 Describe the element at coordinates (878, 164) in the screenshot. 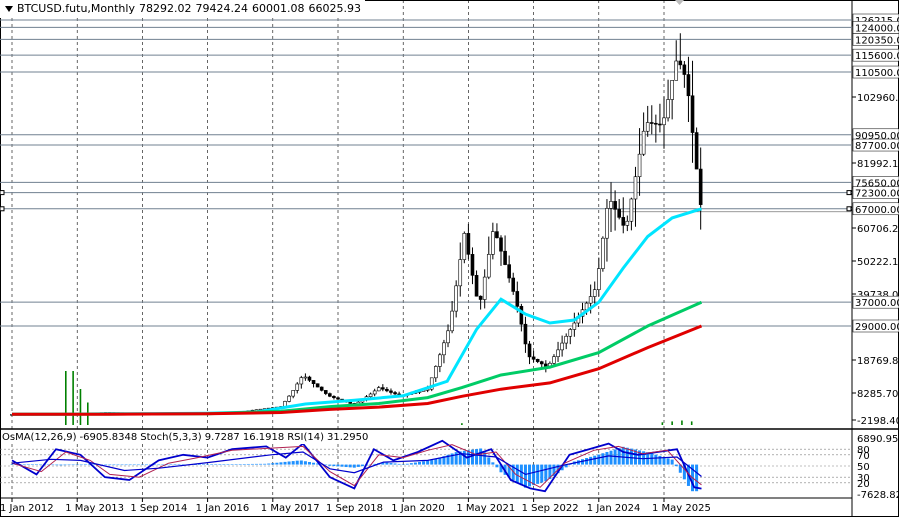

I see `y-tick-label: 81992.15` at that location.